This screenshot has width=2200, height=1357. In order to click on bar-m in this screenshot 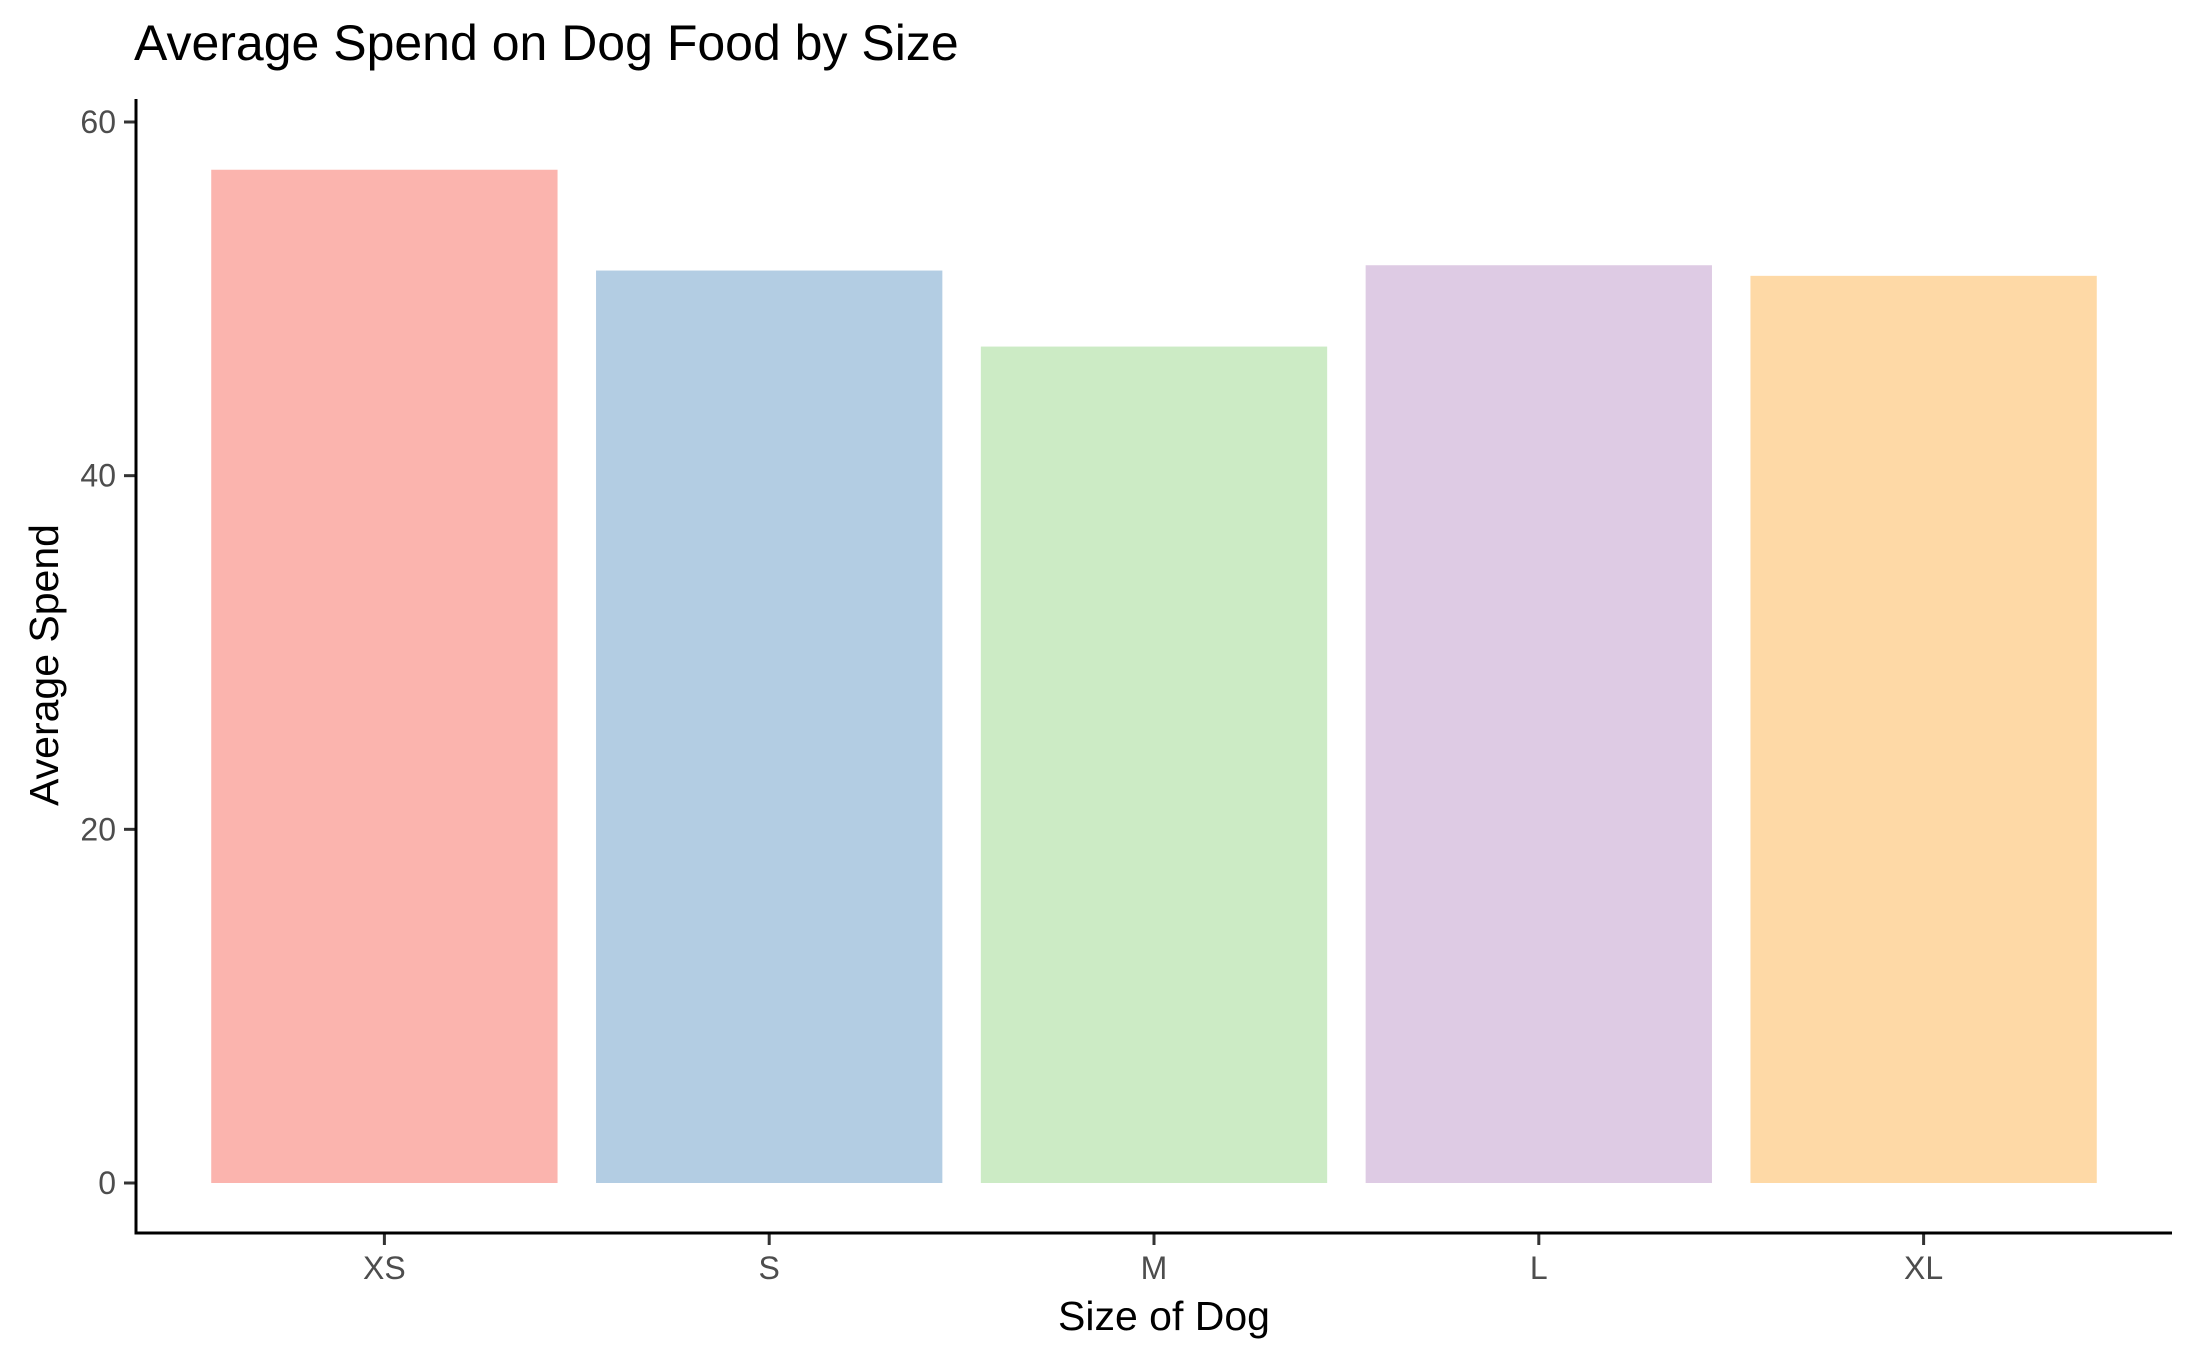, I will do `click(1154, 764)`.